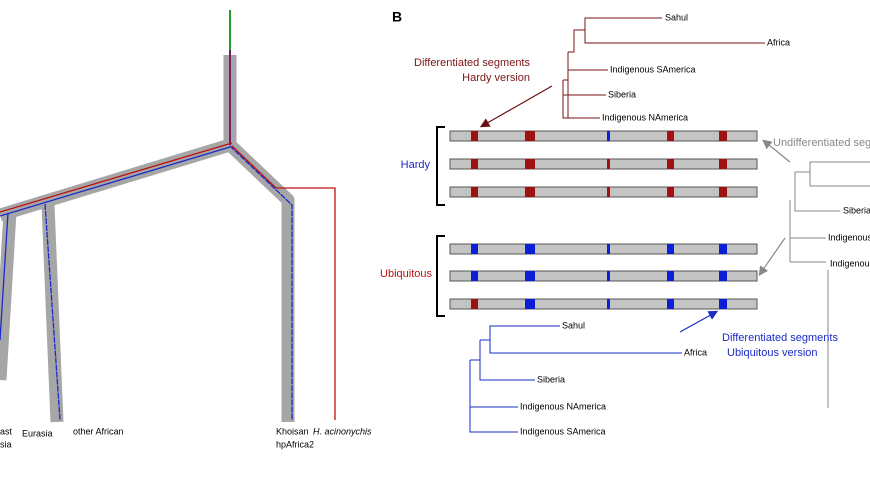 The width and height of the screenshot is (870, 492). What do you see at coordinates (6, 431) in the screenshot?
I see `leaf-label: ast` at bounding box center [6, 431].